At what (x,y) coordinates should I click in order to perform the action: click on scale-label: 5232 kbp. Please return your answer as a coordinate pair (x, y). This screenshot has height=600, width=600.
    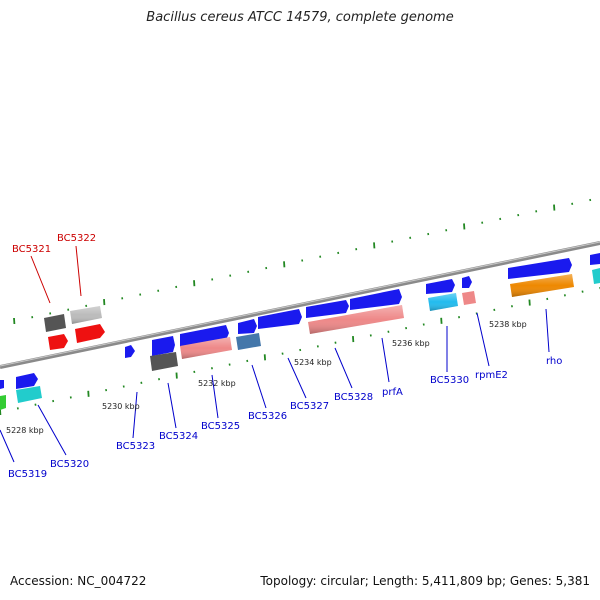
    Looking at the image, I should click on (217, 383).